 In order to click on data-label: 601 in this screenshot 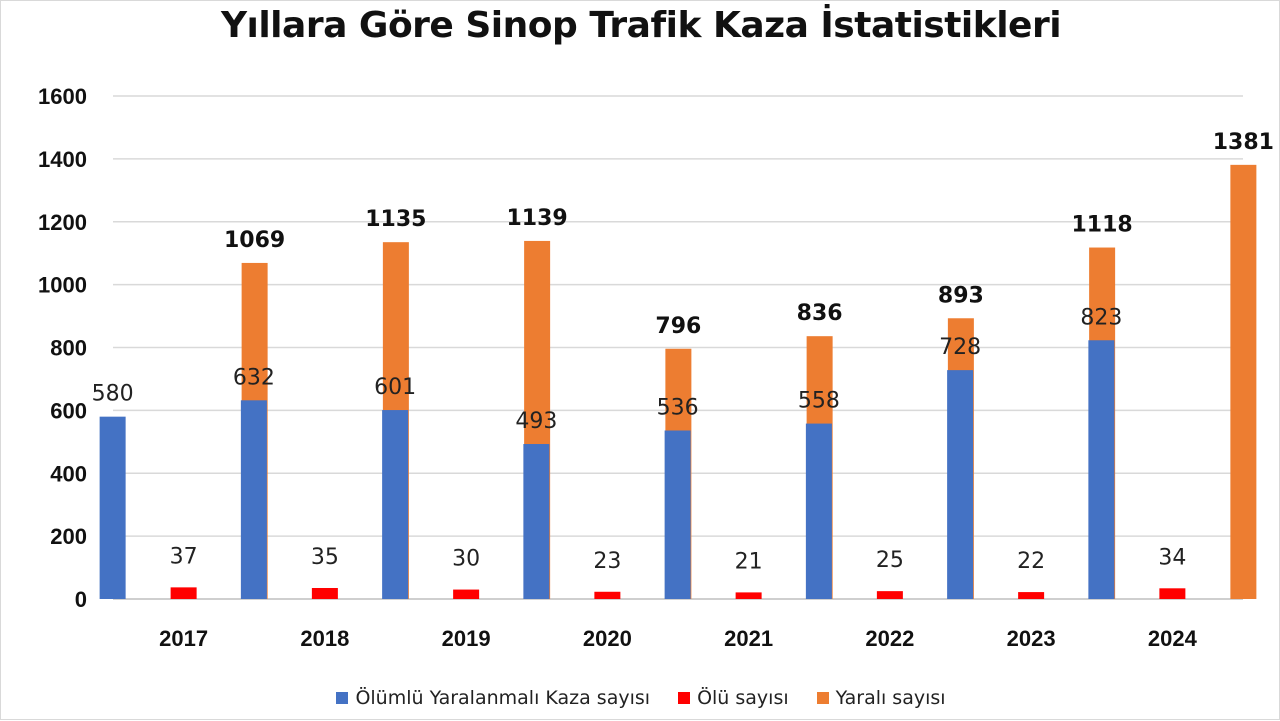, I will do `click(395, 387)`.